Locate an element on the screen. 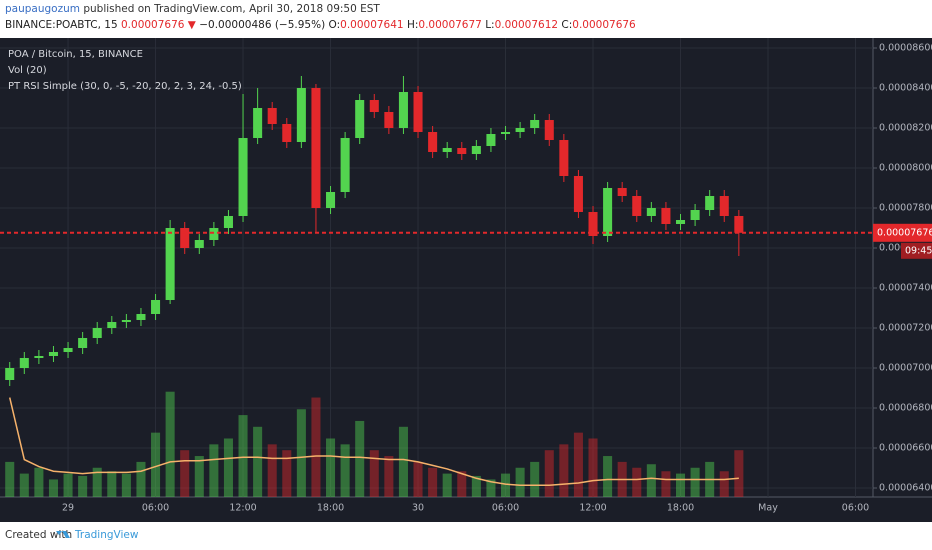  x-tick-label: 29 is located at coordinates (68, 508).